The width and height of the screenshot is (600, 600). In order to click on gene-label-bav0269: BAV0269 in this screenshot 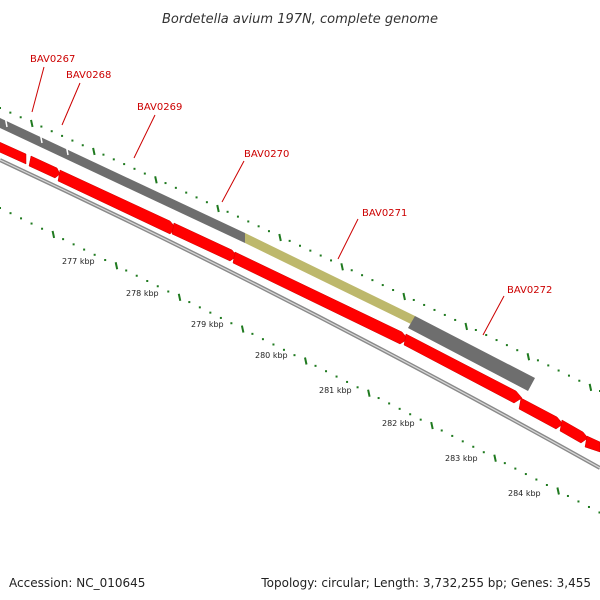, I will do `click(159, 107)`.